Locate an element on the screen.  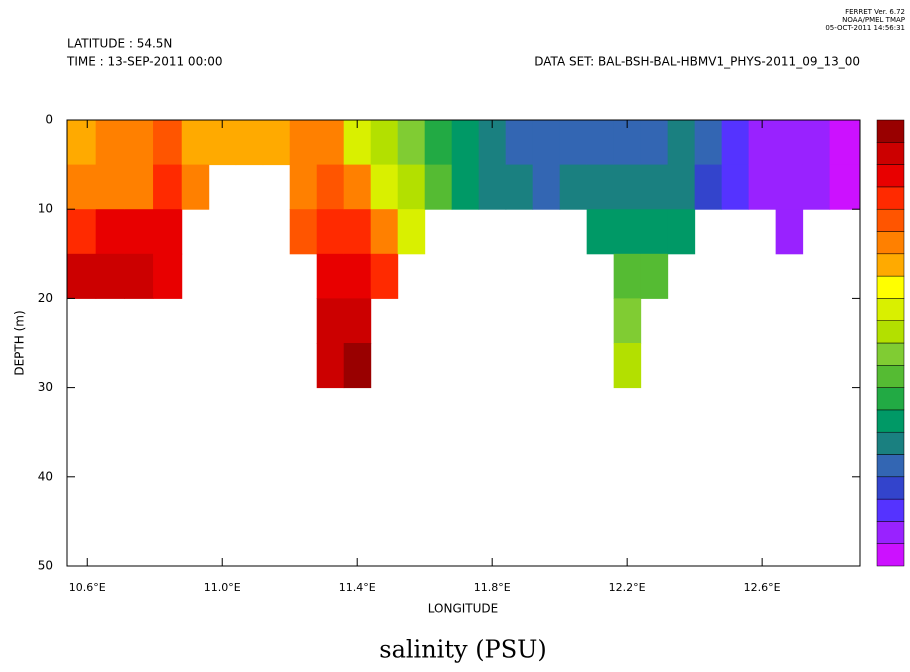
x-axis-label: LONGITUDE is located at coordinates (463, 609).